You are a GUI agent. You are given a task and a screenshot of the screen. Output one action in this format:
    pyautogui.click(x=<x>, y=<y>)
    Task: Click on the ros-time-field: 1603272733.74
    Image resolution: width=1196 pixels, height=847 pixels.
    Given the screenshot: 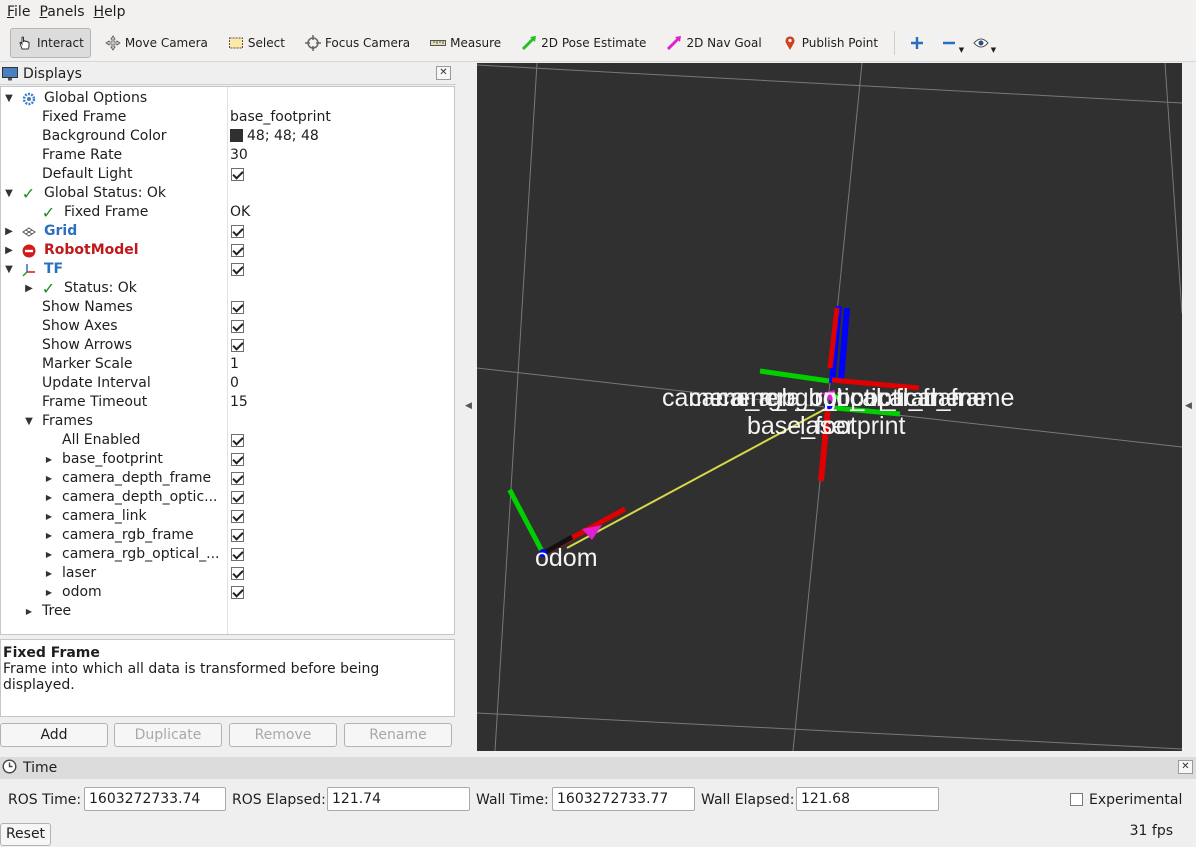 What is the action you would take?
    pyautogui.click(x=155, y=799)
    